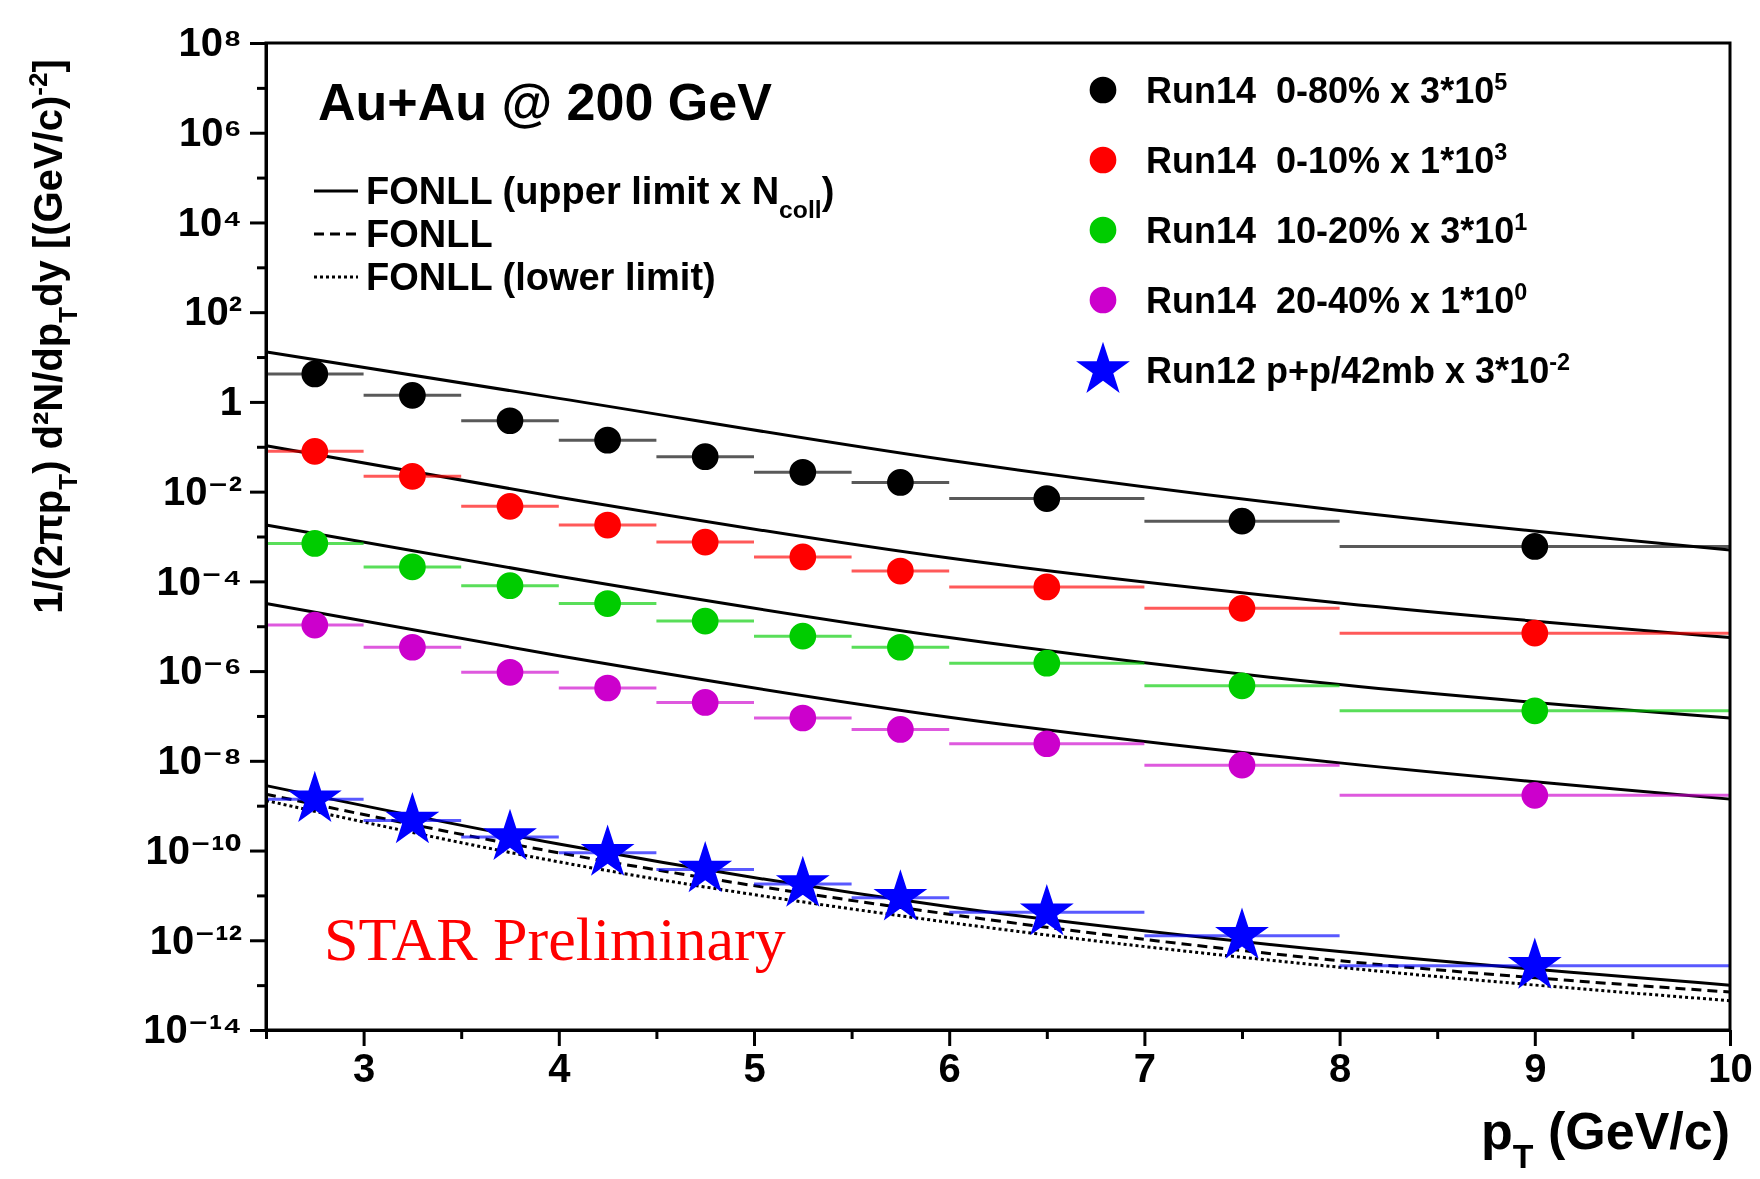 The image size is (1760, 1179). I want to click on legend-label: Run12 p+p/42mb x 3*10$^{-2}$, so click(1358, 370).